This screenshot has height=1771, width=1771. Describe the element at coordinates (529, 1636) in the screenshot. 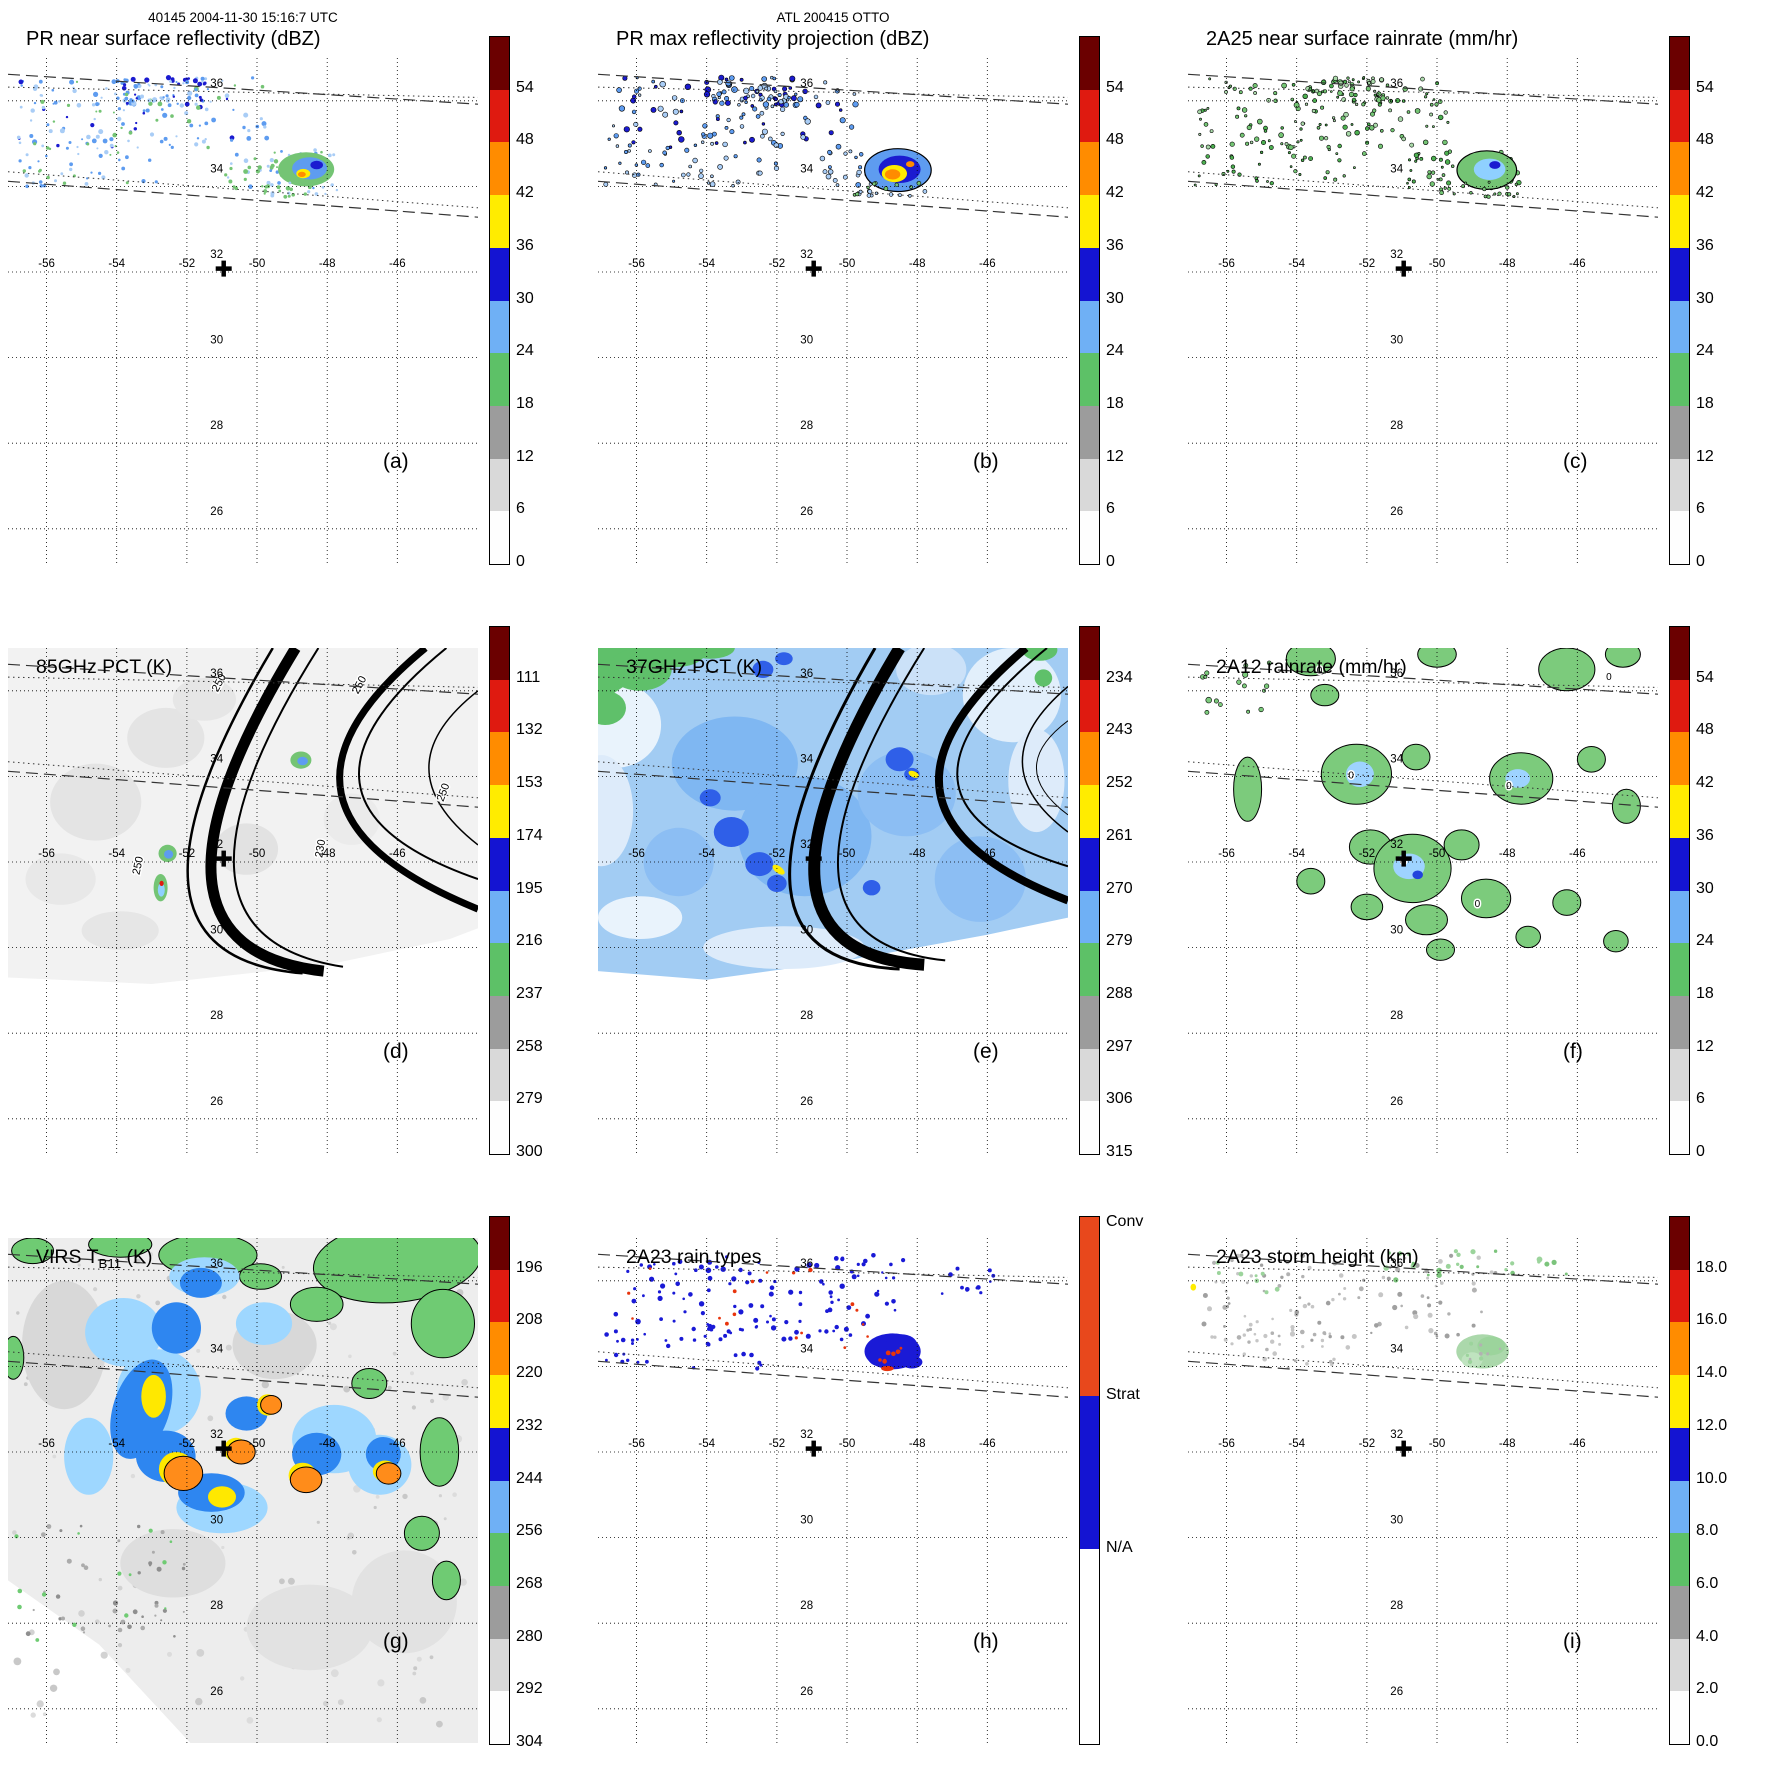

I see `colorbar-label: 280` at that location.